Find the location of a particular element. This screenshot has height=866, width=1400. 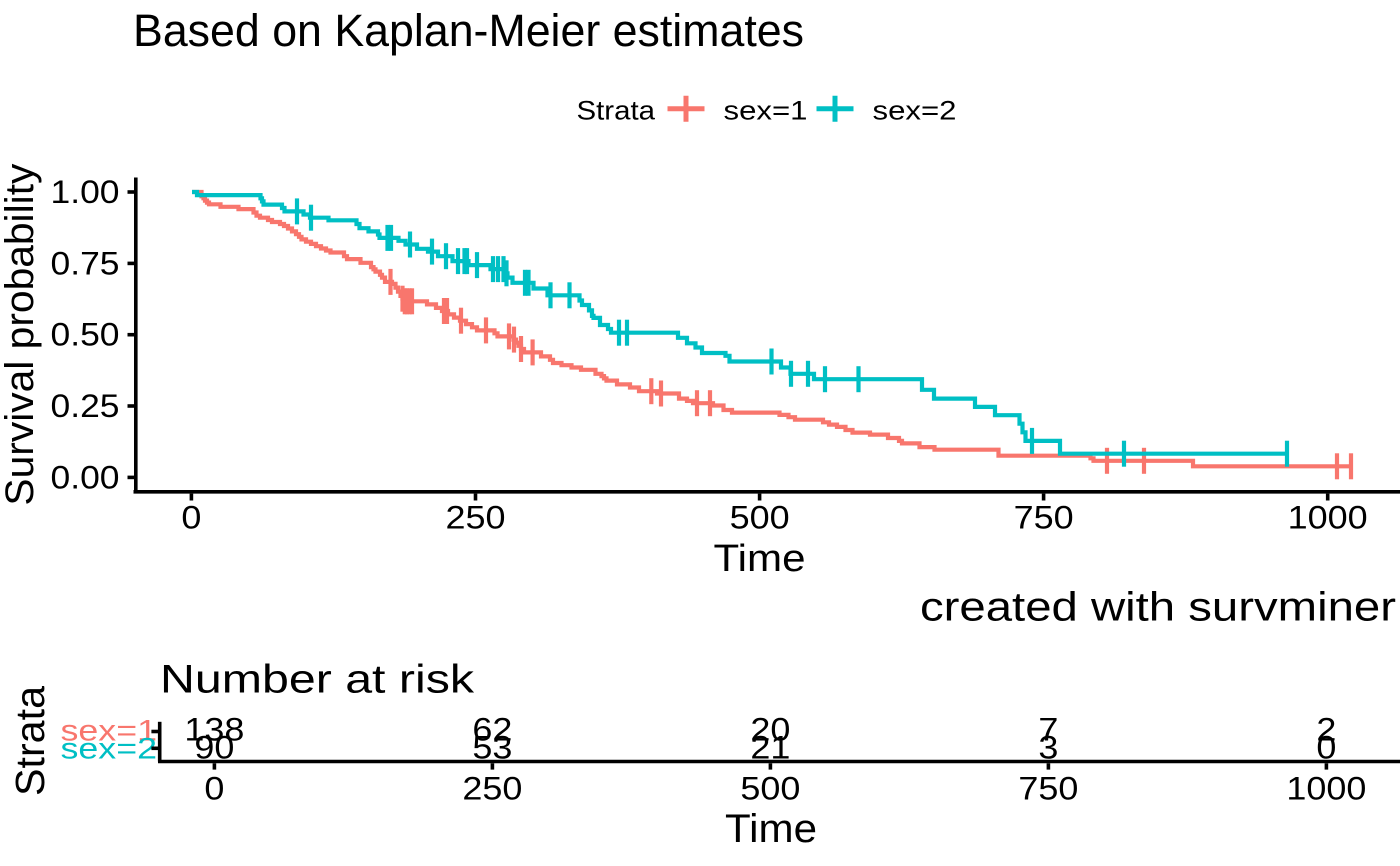

svg-text: 62 is located at coordinates (492, 730).